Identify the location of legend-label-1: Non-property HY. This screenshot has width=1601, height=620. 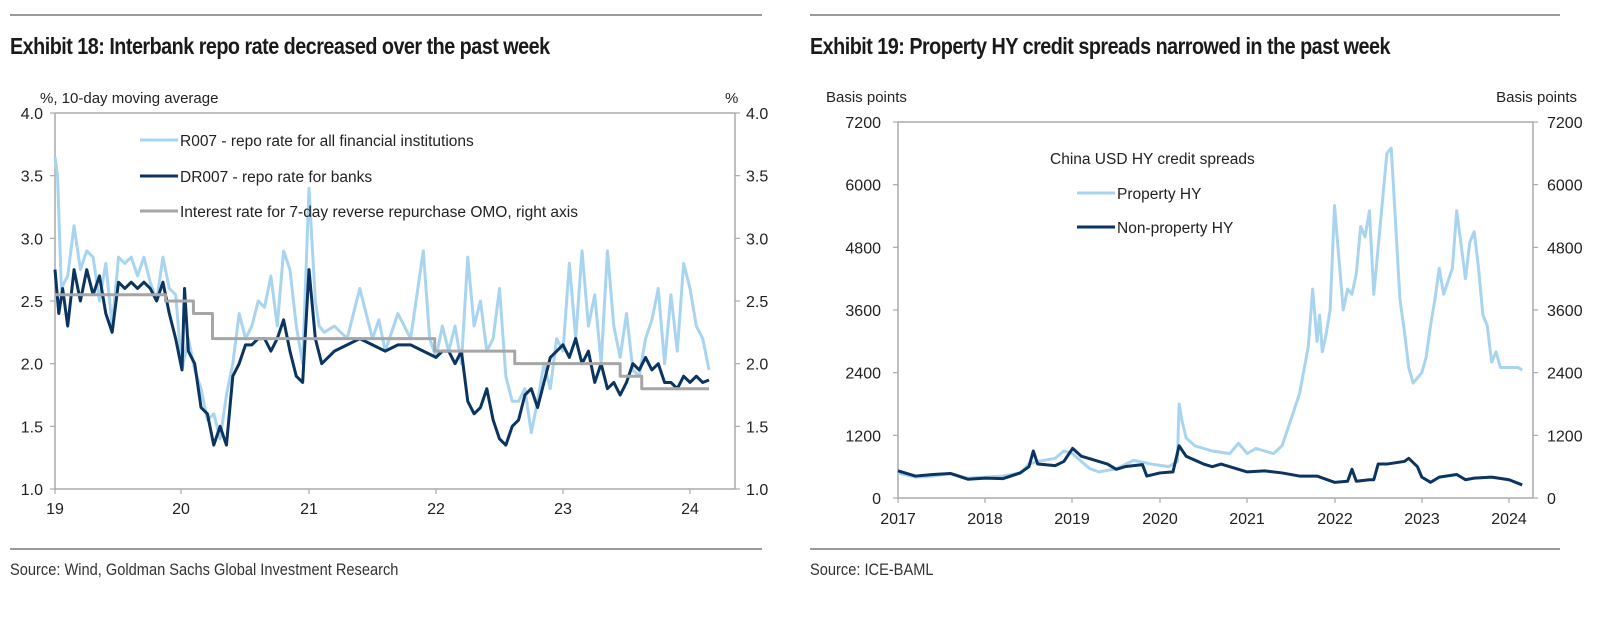
(1175, 228).